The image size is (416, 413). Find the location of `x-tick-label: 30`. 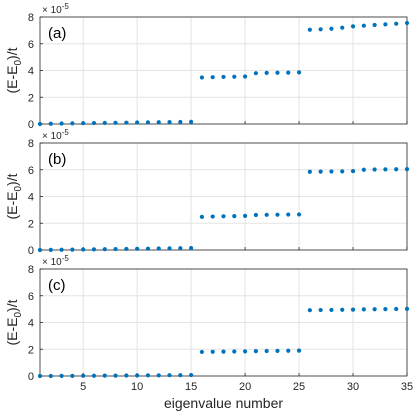

x-tick-label: 30 is located at coordinates (353, 387).